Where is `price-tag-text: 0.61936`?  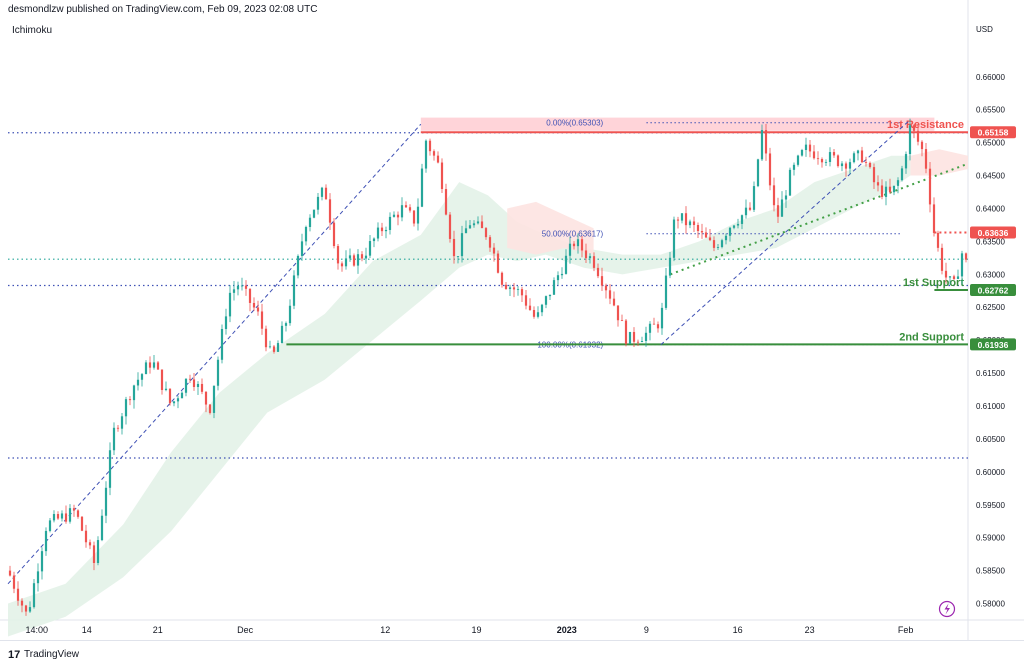
price-tag-text: 0.61936 is located at coordinates (993, 345).